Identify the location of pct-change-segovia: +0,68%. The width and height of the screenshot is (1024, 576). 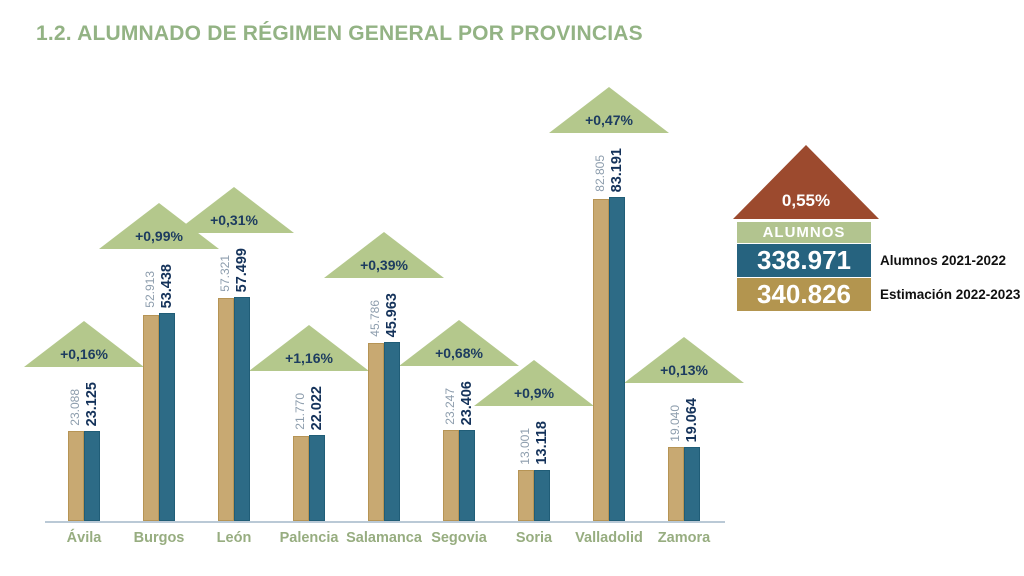
(459, 353).